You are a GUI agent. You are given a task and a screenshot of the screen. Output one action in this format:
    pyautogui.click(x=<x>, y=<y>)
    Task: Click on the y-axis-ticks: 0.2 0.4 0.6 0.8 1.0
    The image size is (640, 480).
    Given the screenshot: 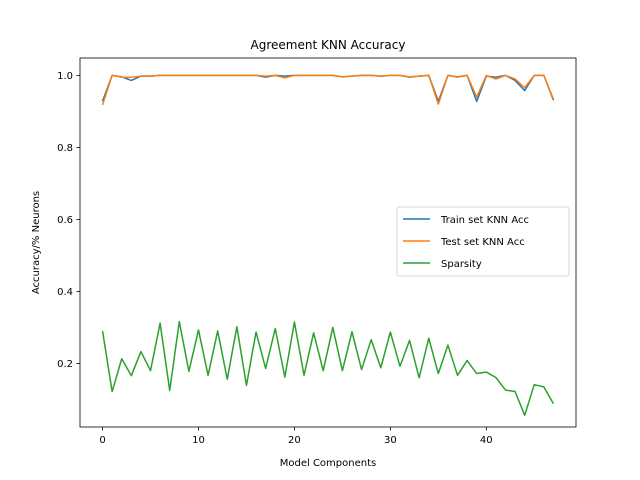 What is the action you would take?
    pyautogui.click(x=68, y=220)
    